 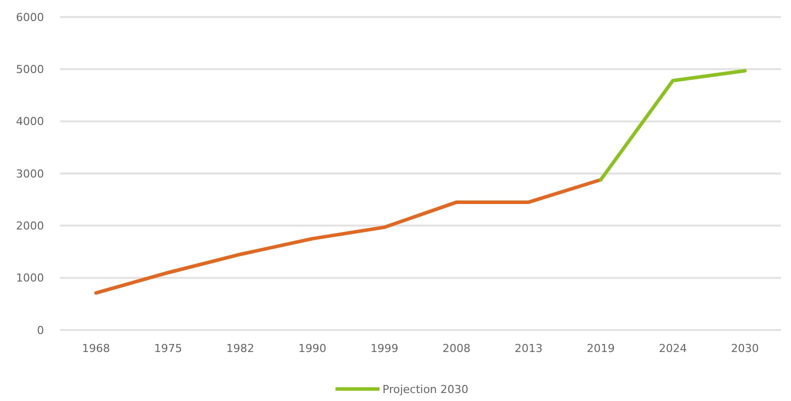 What do you see at coordinates (744, 348) in the screenshot?
I see `x-tick-label: 2030` at bounding box center [744, 348].